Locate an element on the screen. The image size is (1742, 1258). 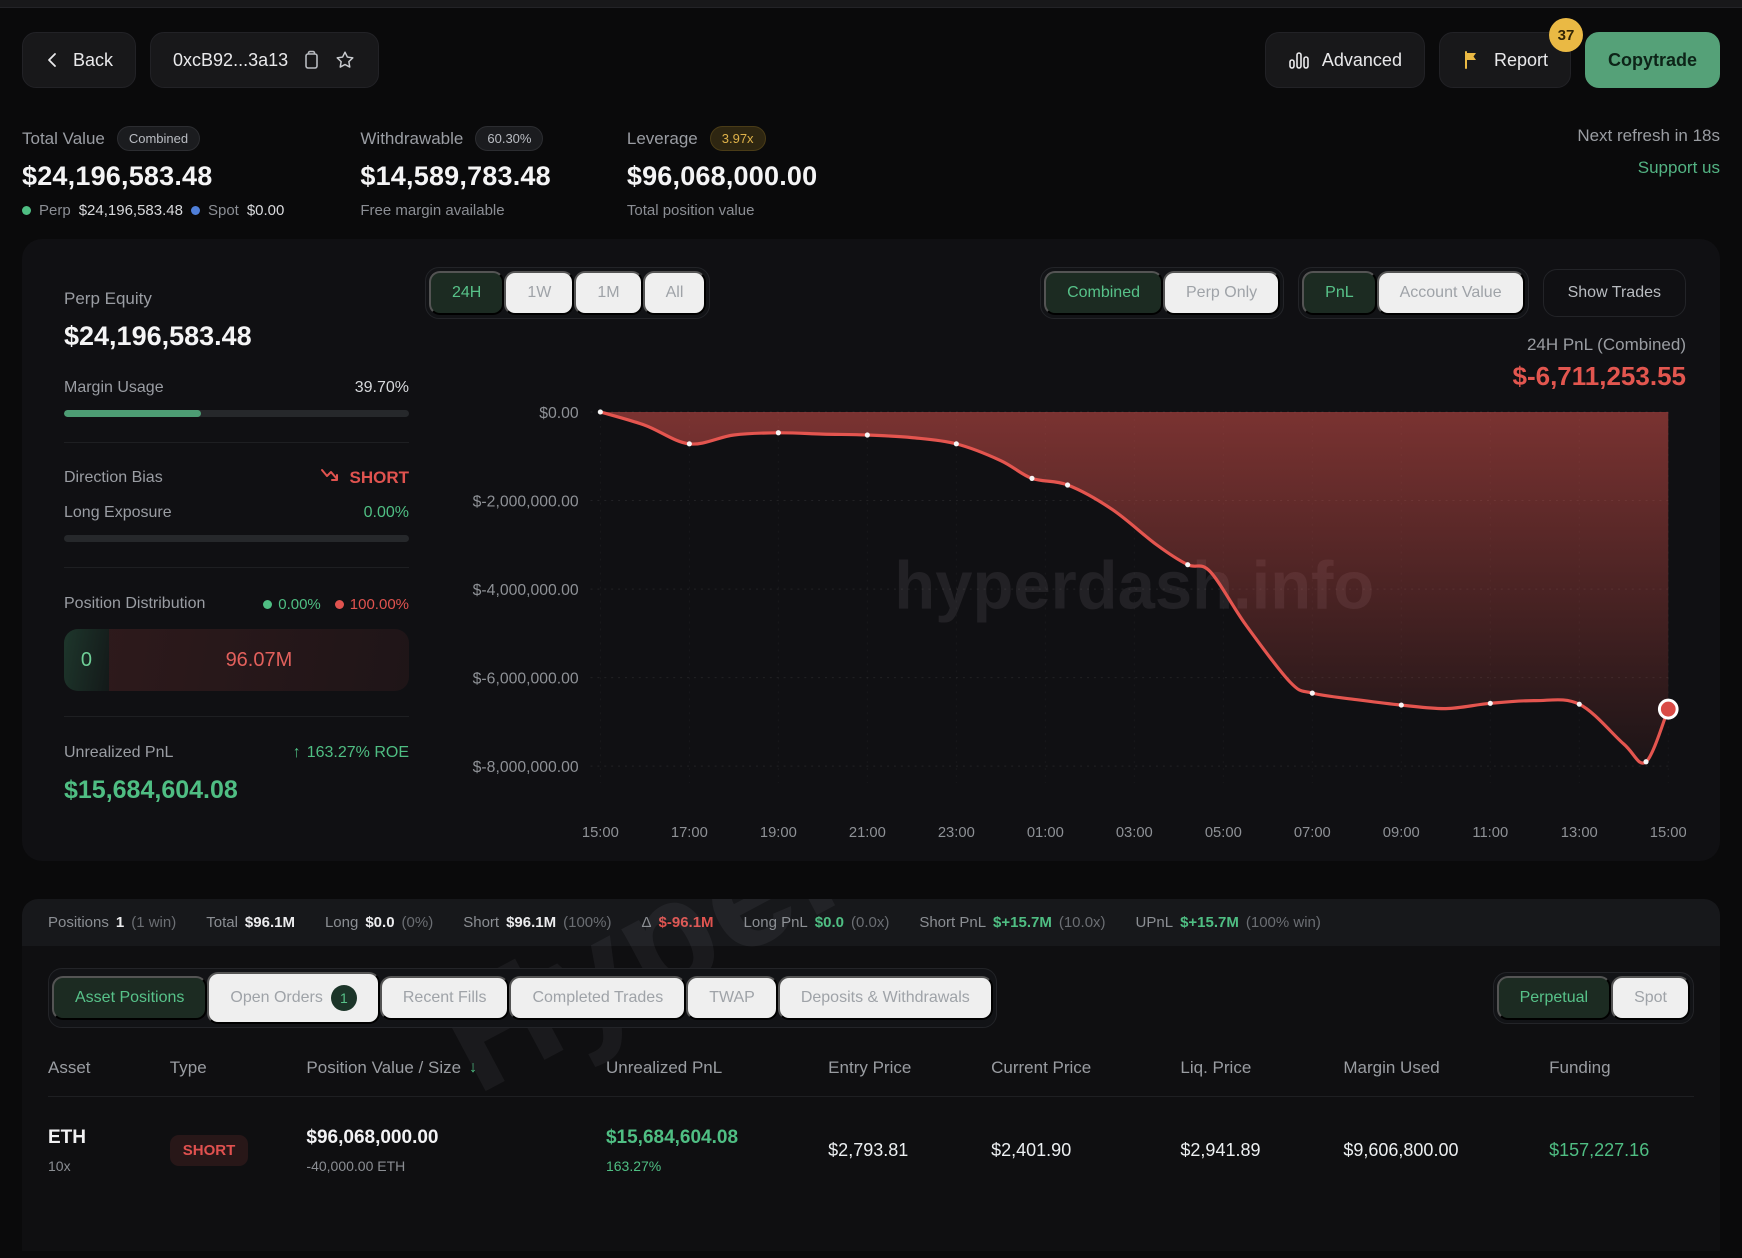
stat-label: Total Value is located at coordinates (63, 138).